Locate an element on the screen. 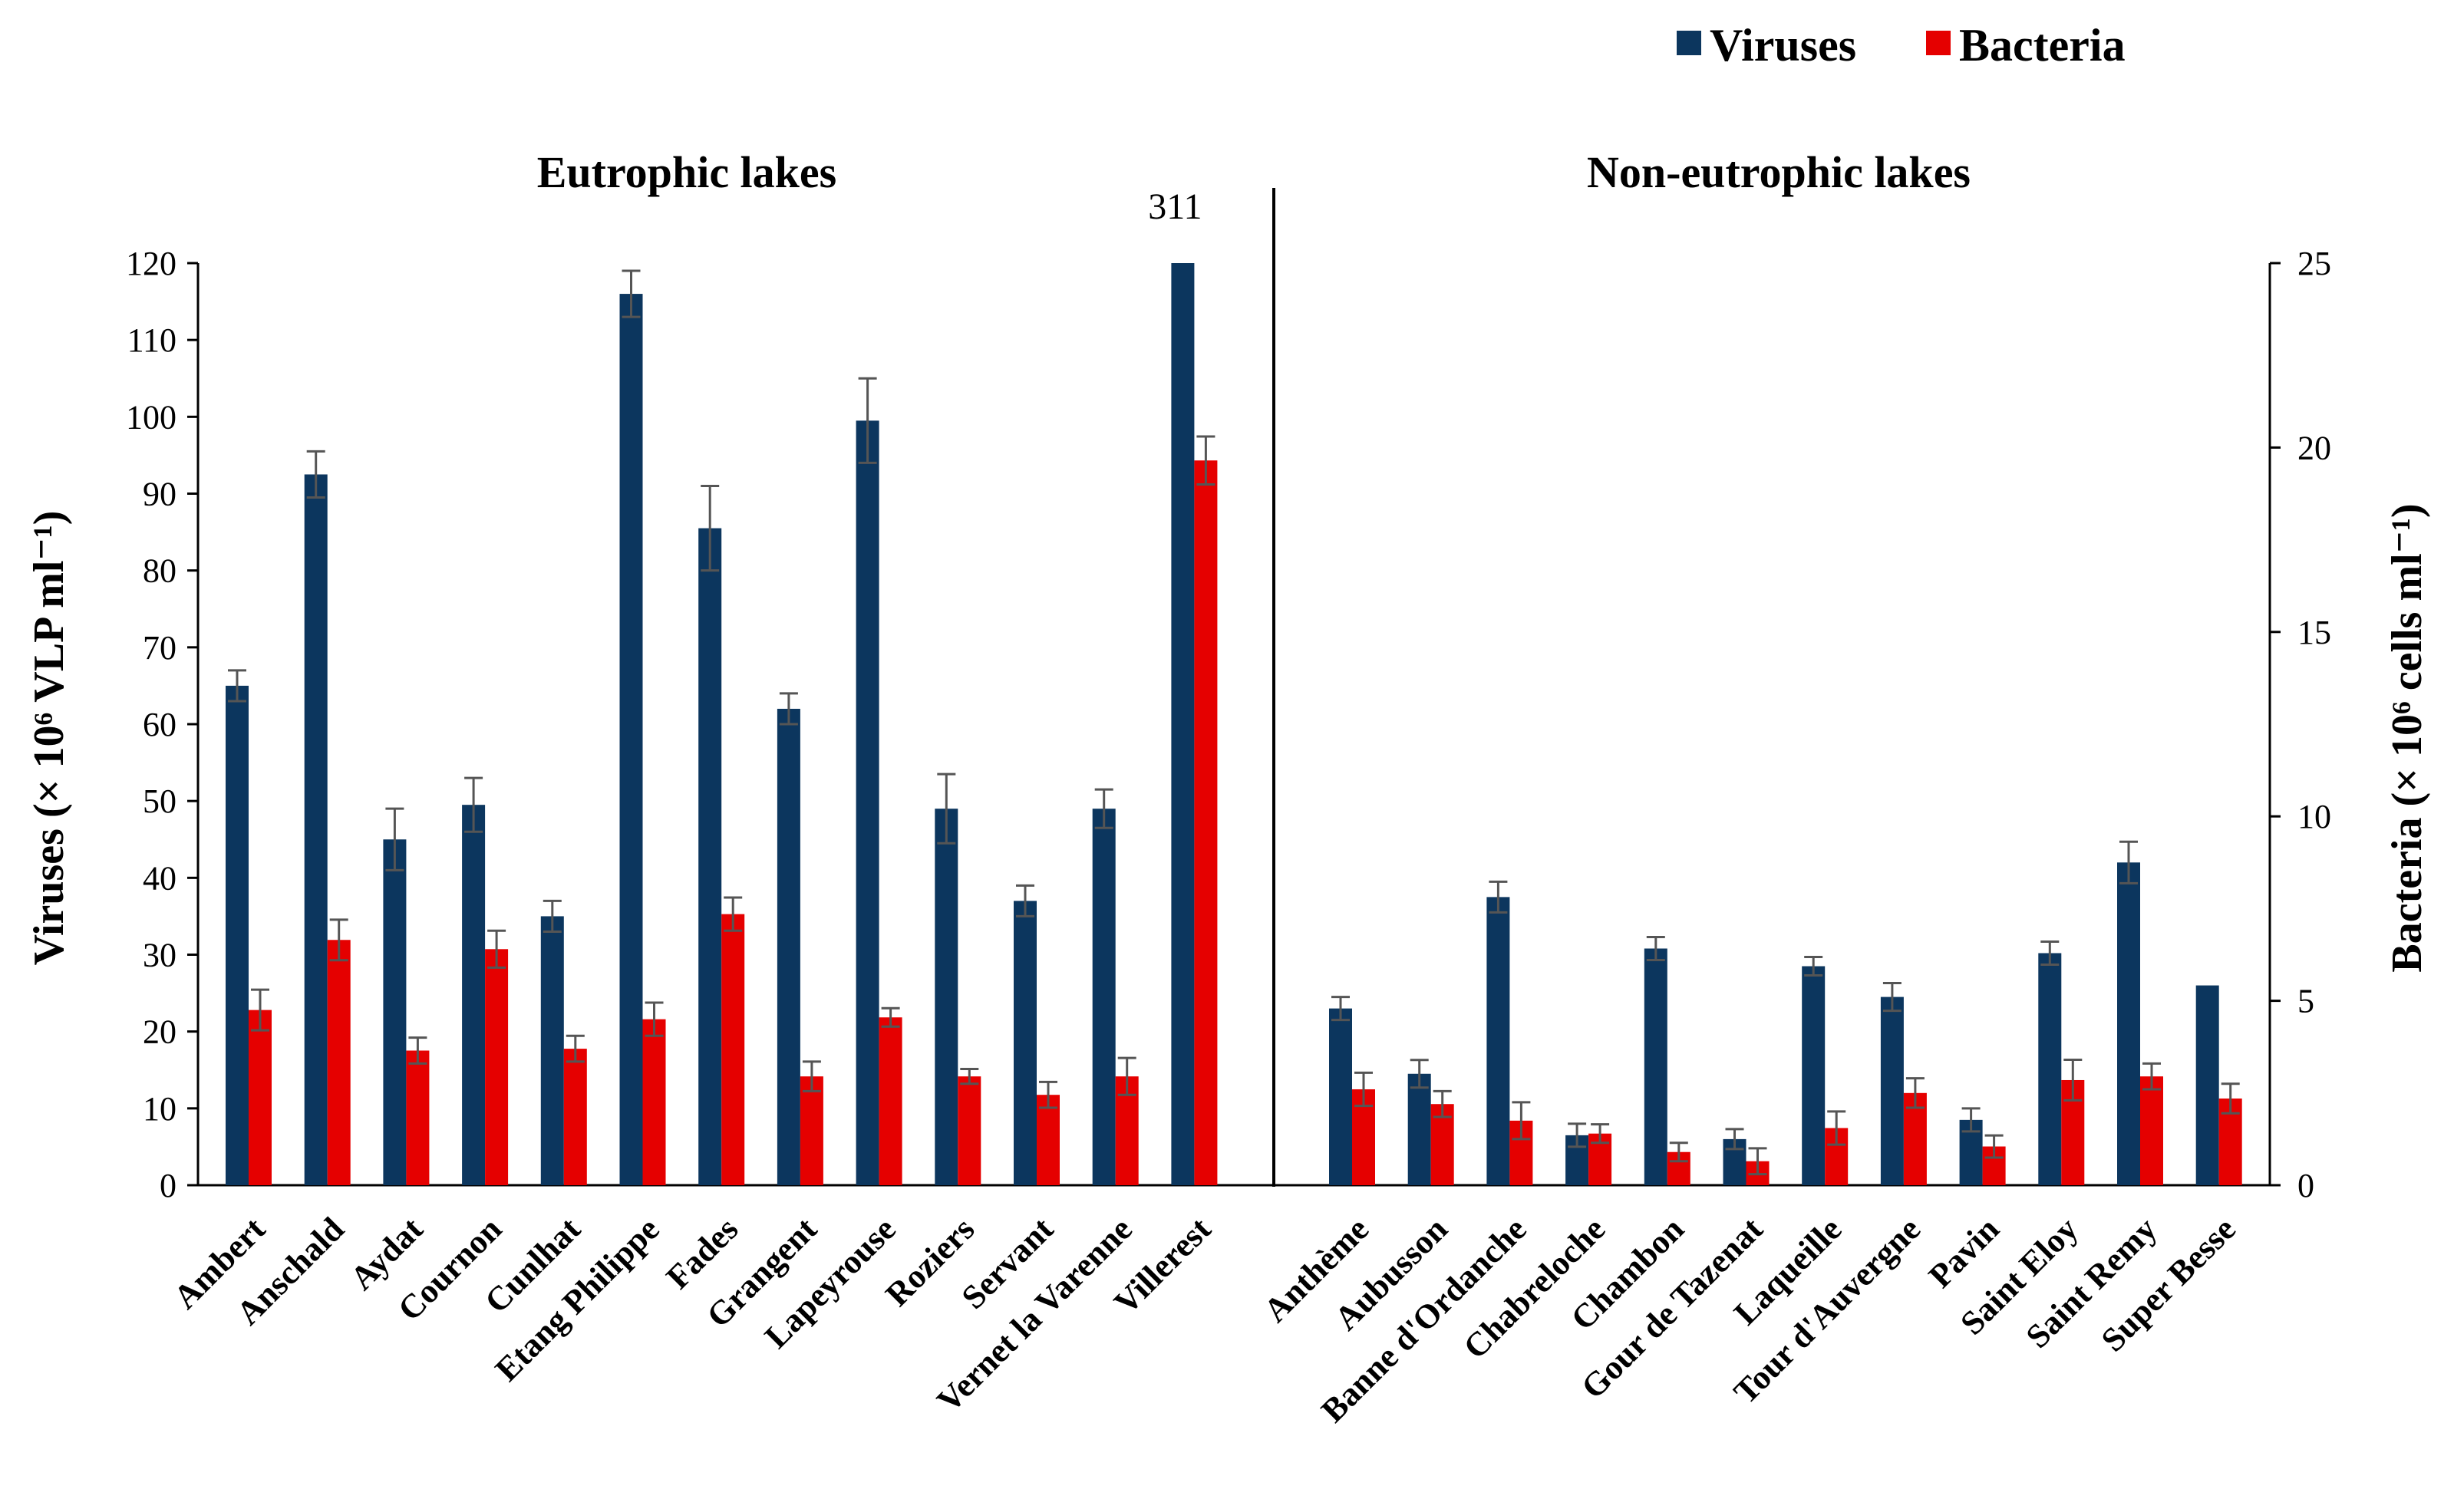 The height and width of the screenshot is (1512, 2454). y-left-tick-label: 80 is located at coordinates (159, 571).